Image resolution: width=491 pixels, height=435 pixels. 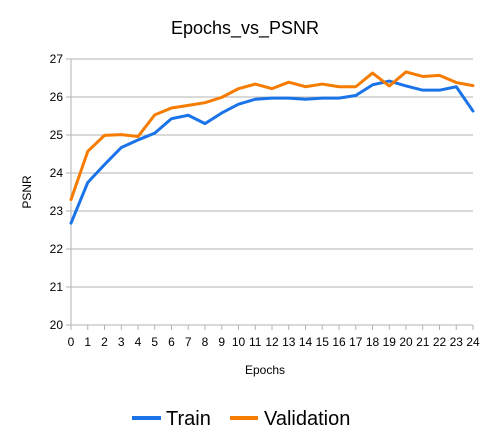 What do you see at coordinates (188, 419) in the screenshot?
I see `legend-label-0: Train` at bounding box center [188, 419].